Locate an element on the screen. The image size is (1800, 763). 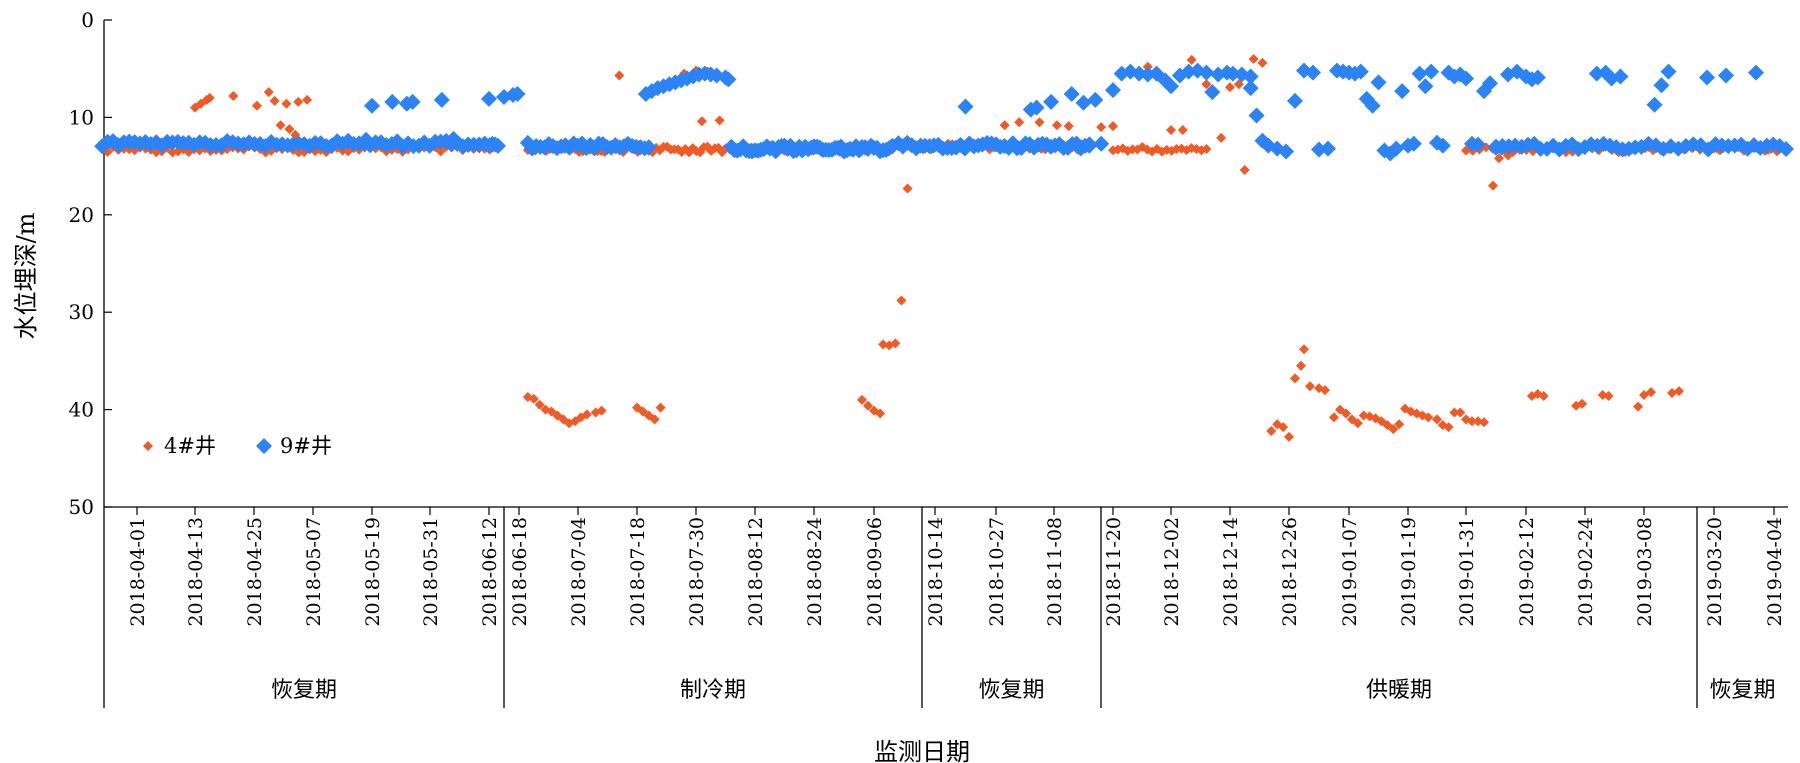
x-tick-label: 2018-04-25 is located at coordinates (255, 572).